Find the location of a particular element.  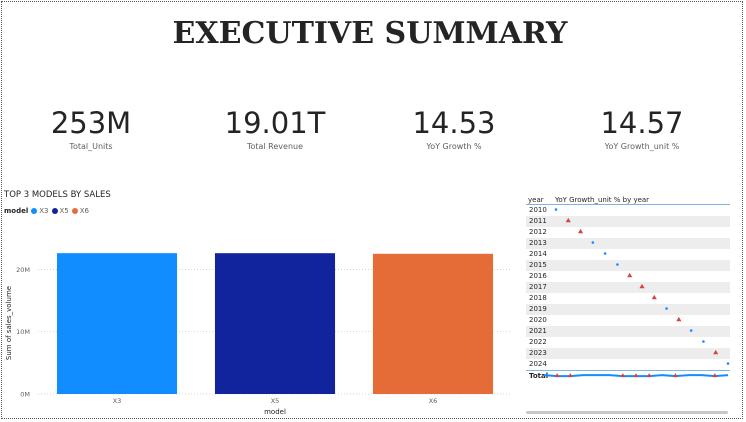

matrix-row-year: 2023 is located at coordinates (538, 353).